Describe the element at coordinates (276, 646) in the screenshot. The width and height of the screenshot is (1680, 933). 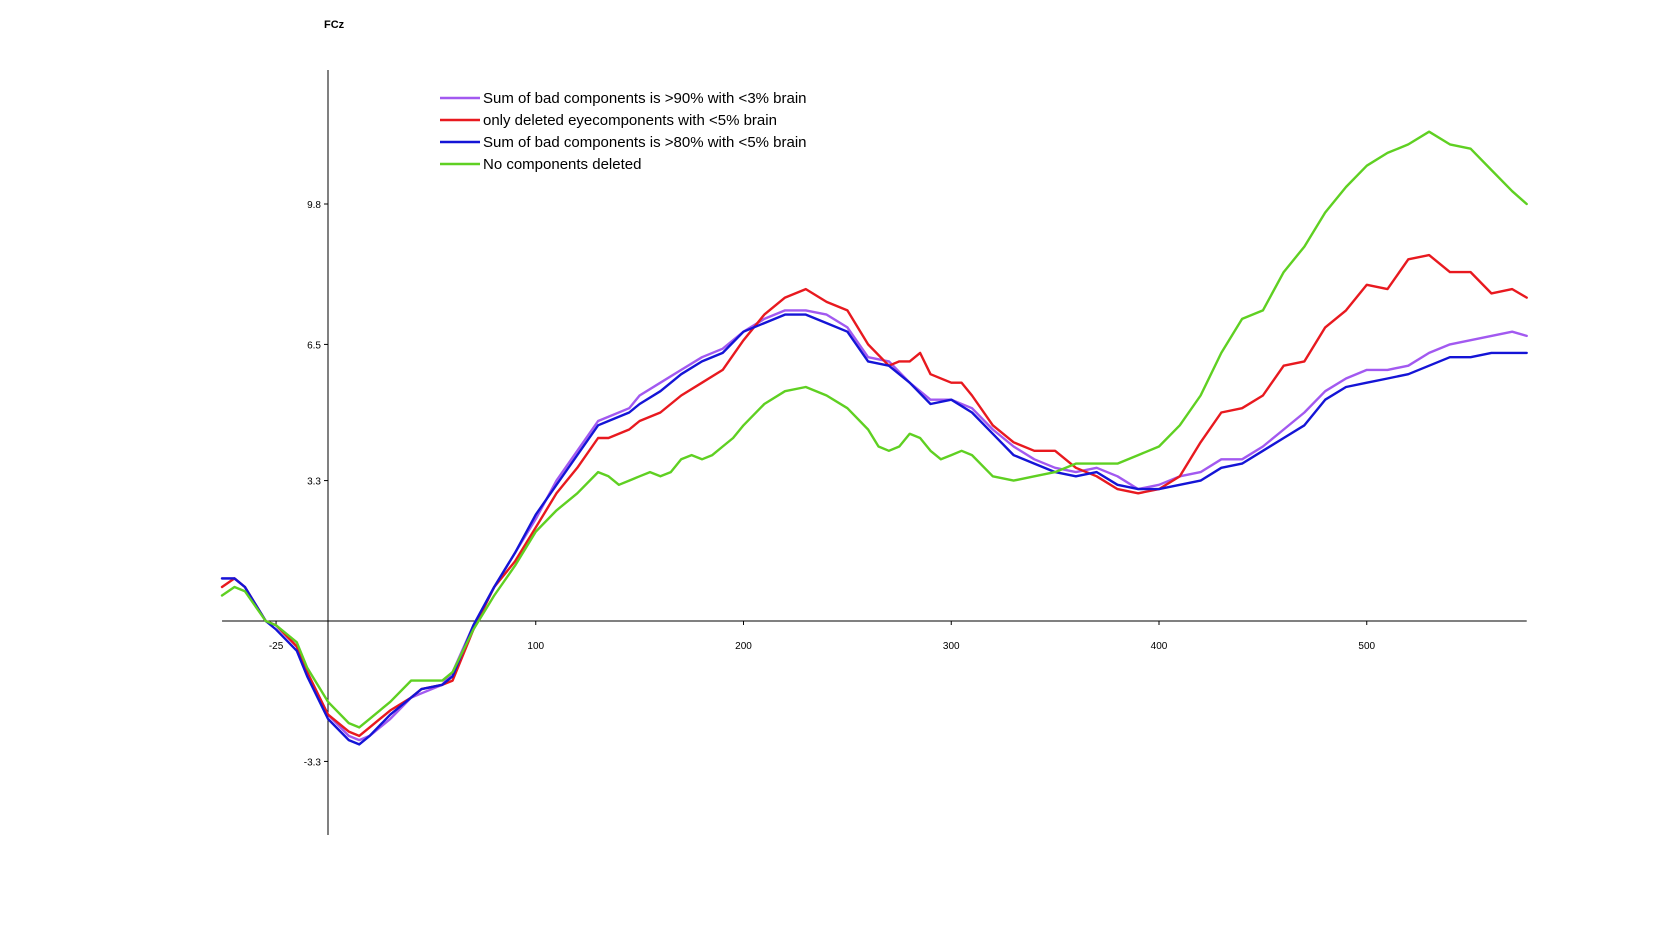
I see `x-tick-label: -25` at that location.